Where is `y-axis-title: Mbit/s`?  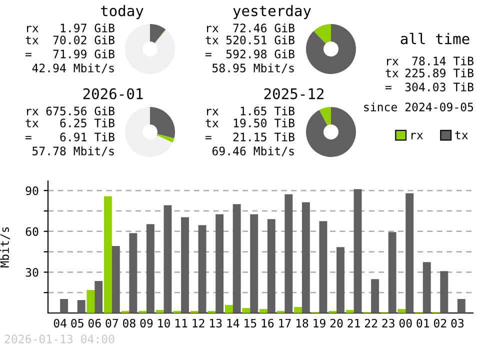 y-axis-title: Mbit/s is located at coordinates (5, 247).